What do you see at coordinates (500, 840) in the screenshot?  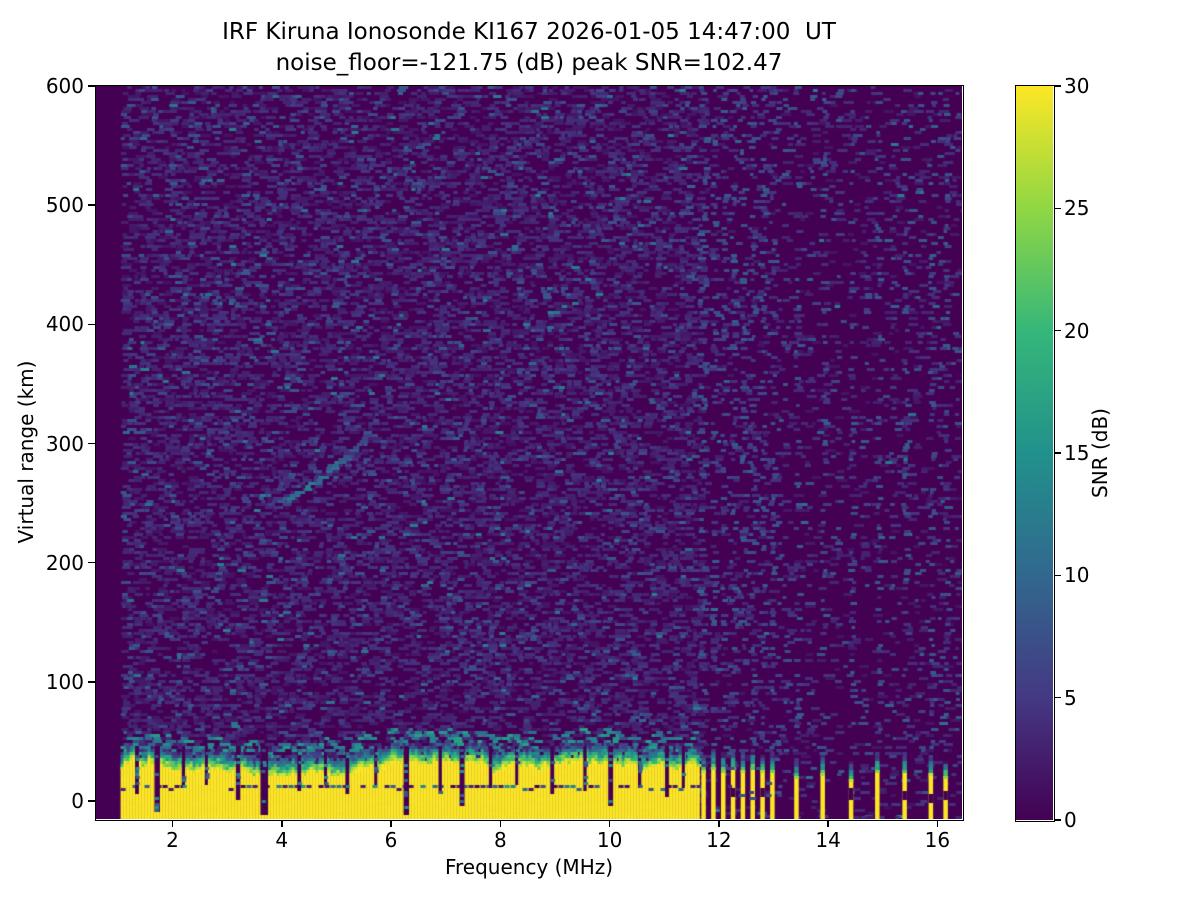 I see `x-tick-label: 8` at bounding box center [500, 840].